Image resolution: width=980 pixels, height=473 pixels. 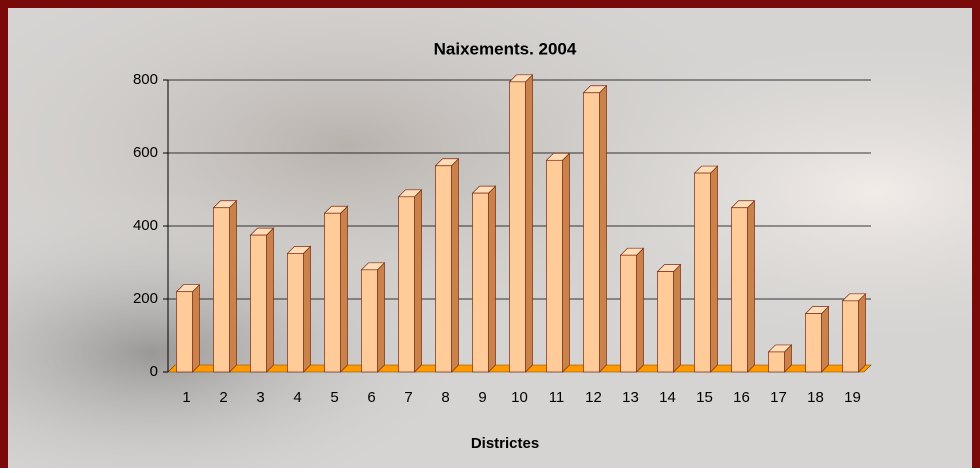 What do you see at coordinates (519, 397) in the screenshot?
I see `x-tick-label: 10` at bounding box center [519, 397].